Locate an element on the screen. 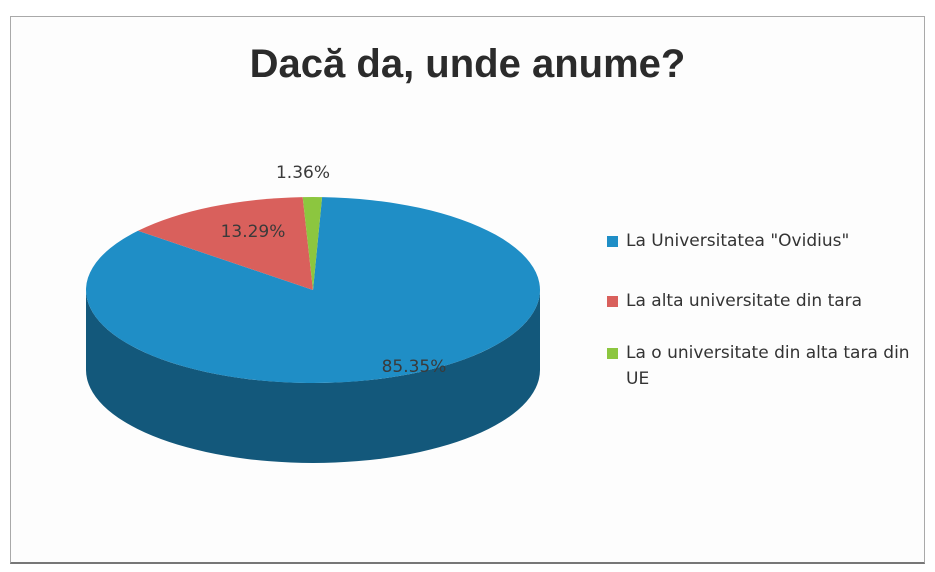  legend-item-other-university: La alta universitate din tara is located at coordinates (767, 301).